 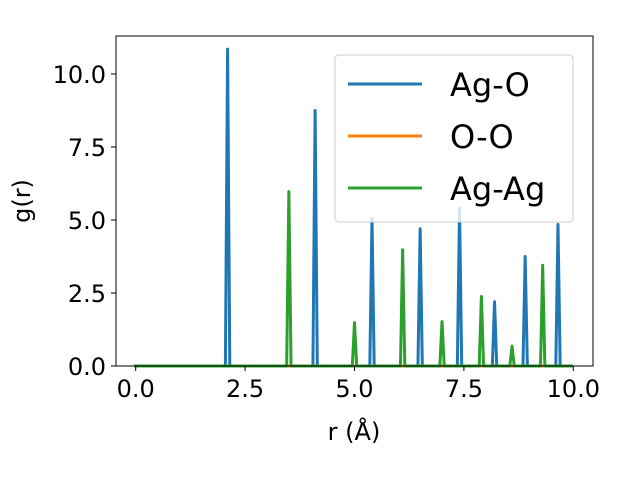 What do you see at coordinates (497, 189) in the screenshot?
I see `legend-label-ag-ag: Ag-Ag` at bounding box center [497, 189].